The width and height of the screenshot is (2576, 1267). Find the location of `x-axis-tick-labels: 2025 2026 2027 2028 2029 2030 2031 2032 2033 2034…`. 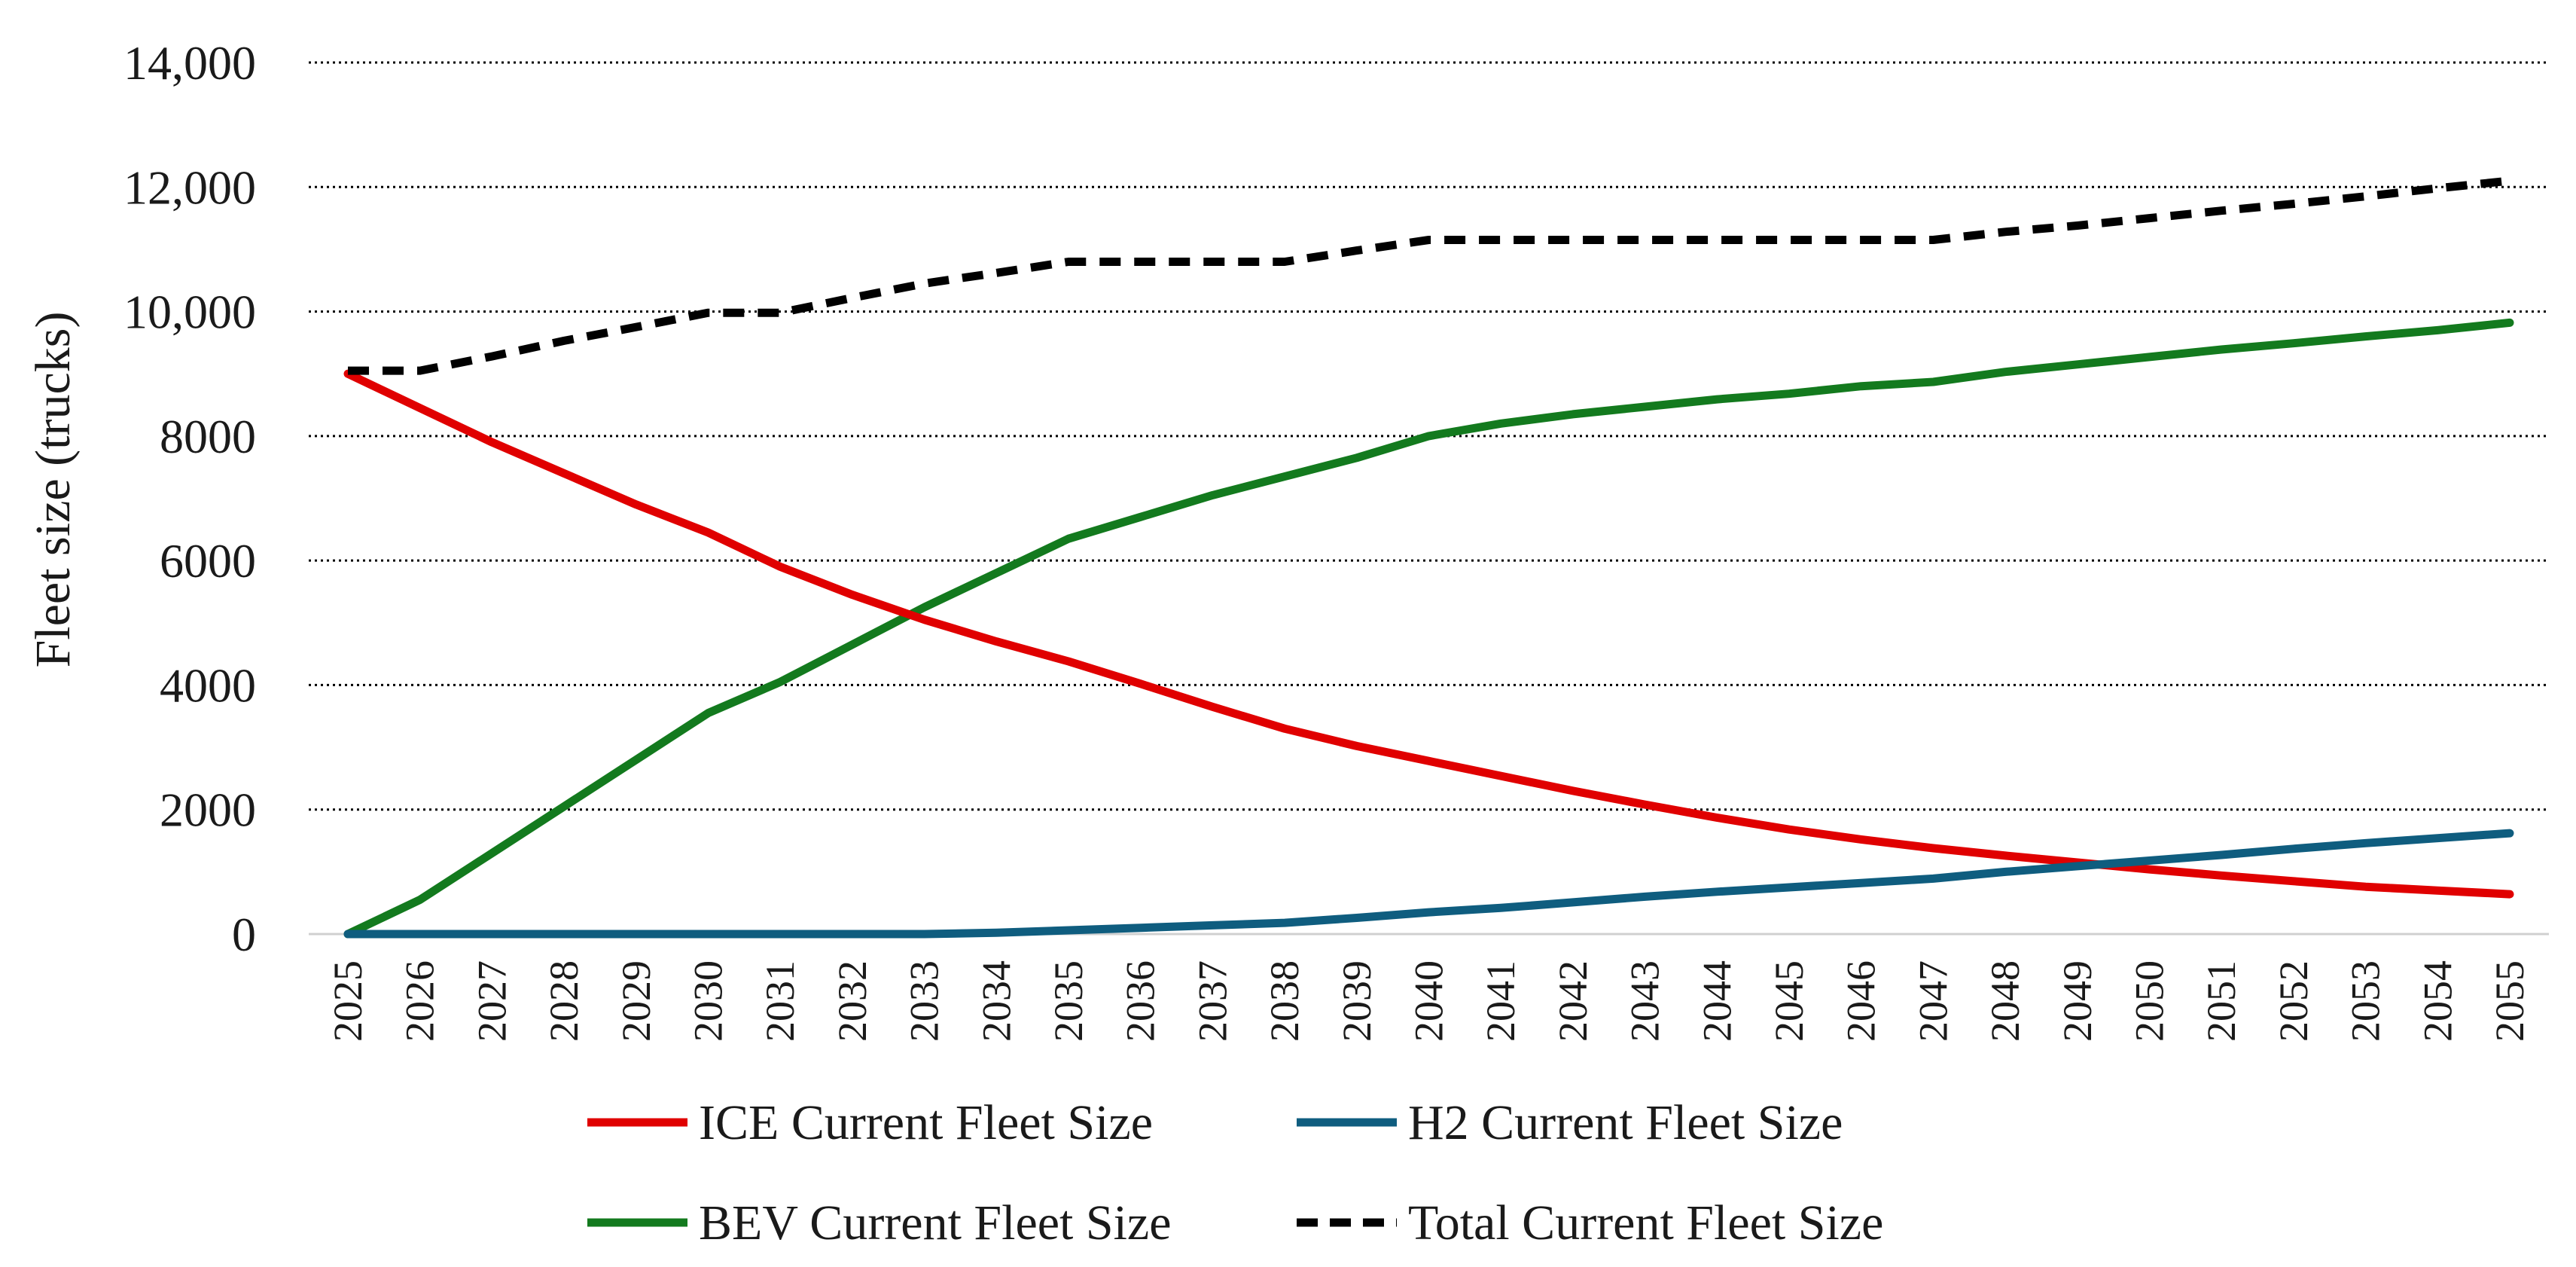

x-axis-tick-labels: 2025 2026 2027 2028 2029 2030 2031 2032 2033 2034… is located at coordinates (1428, 1001).